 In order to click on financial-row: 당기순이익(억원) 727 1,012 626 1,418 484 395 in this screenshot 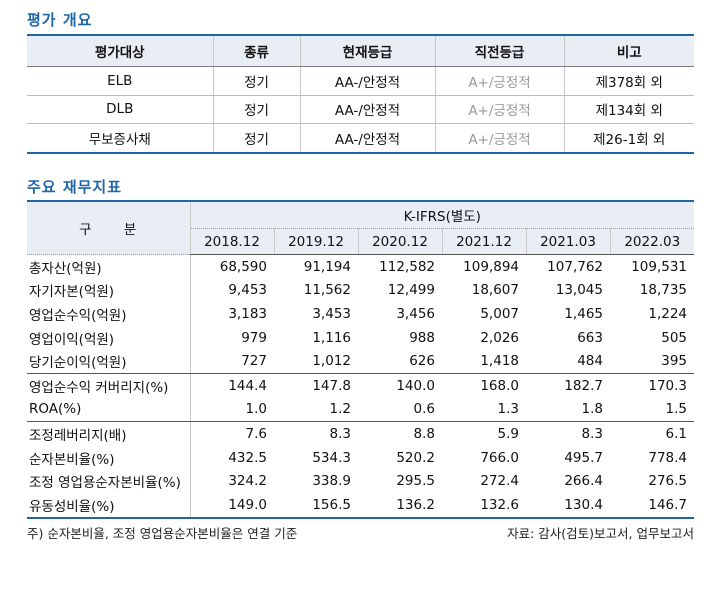, I will do `click(361, 361)`.